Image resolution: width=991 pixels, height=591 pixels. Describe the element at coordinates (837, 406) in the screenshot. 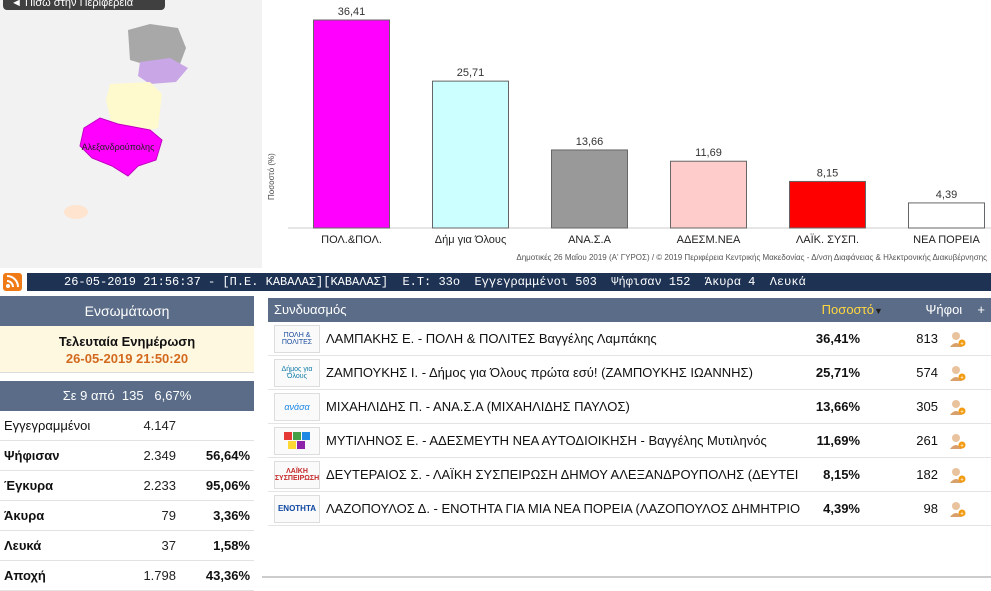

I see `party-pct: 13,66%` at that location.